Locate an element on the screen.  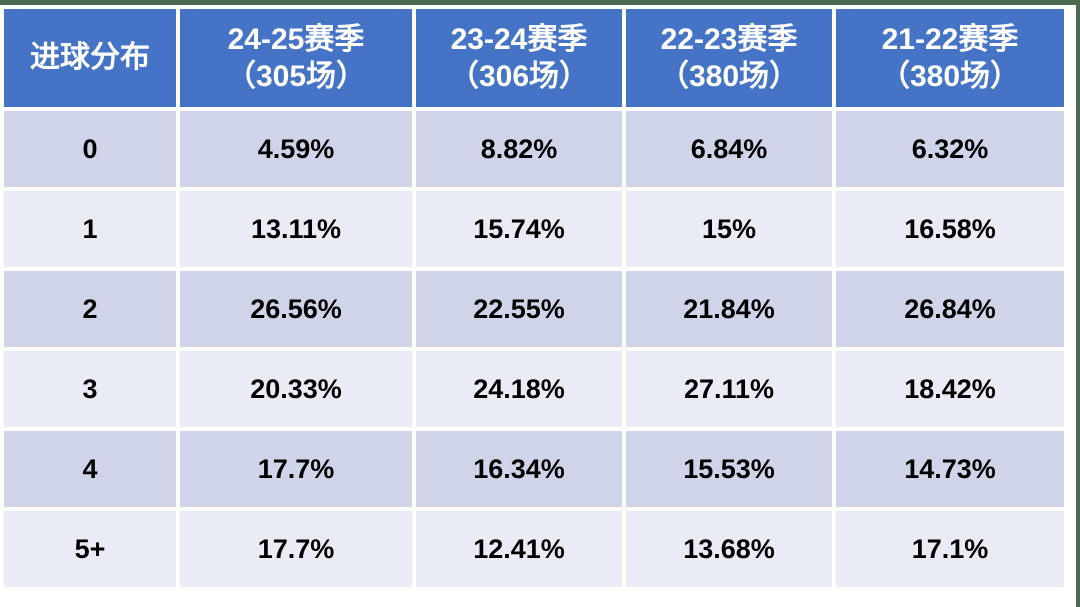
cell-value: 13.68% is located at coordinates (729, 549).